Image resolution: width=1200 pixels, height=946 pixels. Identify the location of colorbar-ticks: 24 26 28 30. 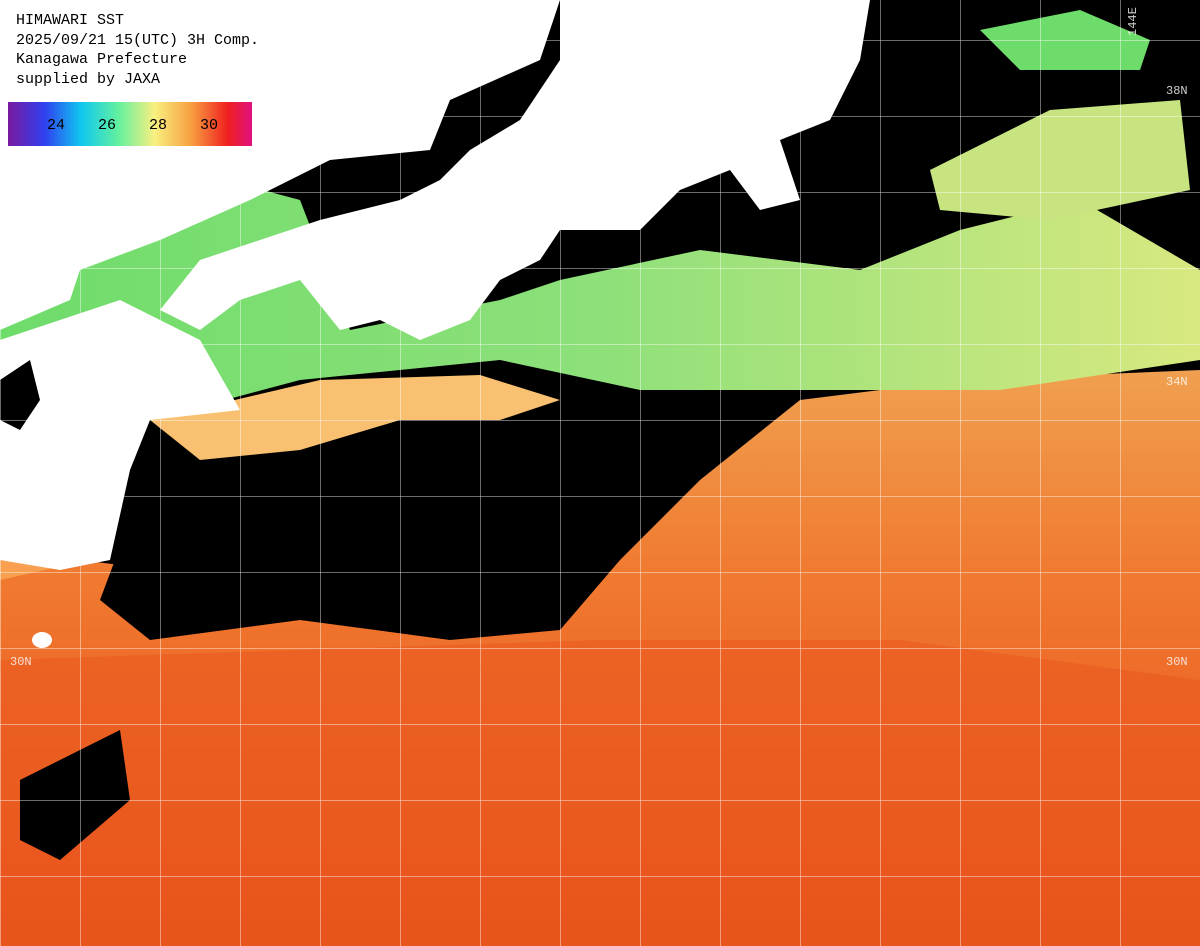
(132, 125).